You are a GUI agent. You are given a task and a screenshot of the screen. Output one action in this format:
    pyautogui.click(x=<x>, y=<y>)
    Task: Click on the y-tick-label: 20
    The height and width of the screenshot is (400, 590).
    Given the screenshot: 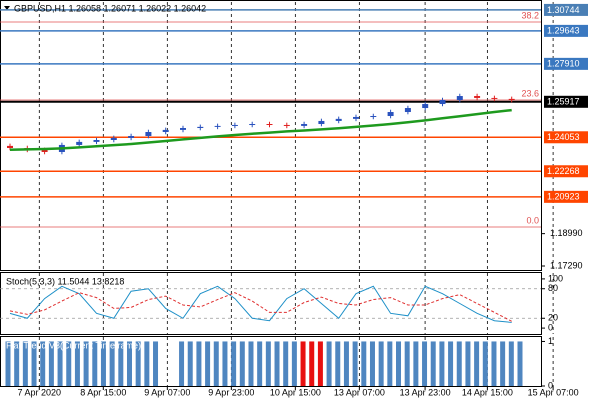 What is the action you would take?
    pyautogui.click(x=553, y=318)
    